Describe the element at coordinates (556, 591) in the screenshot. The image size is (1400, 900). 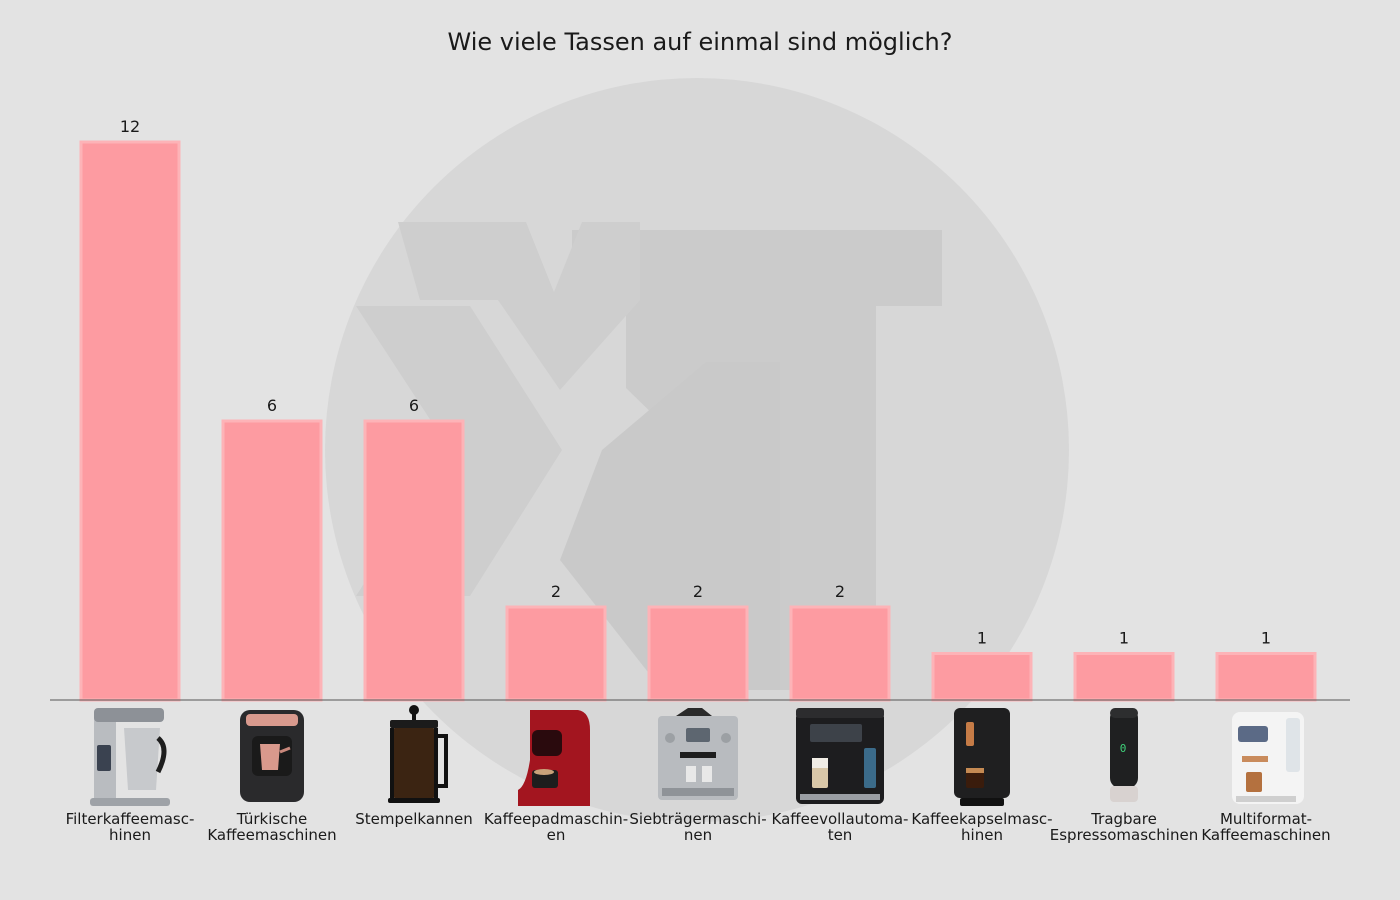
I see `value-label-kaffeepadmaschinen: 2` at that location.